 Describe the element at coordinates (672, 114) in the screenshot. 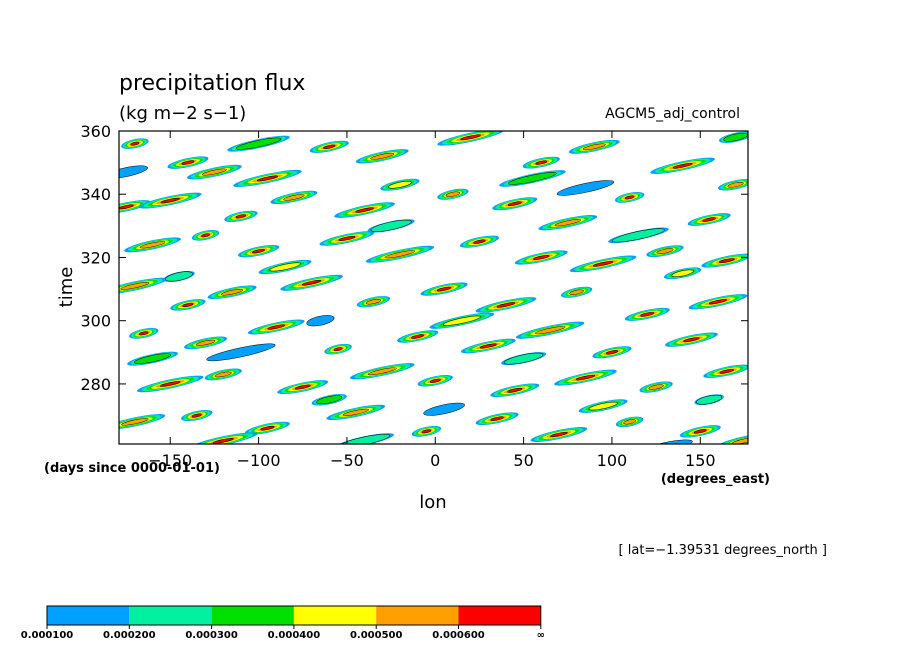

I see `dataset-label: AGCM5_adj_control` at that location.